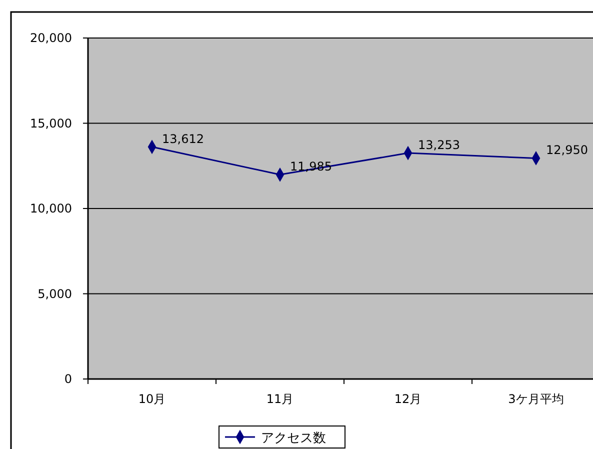  I want to click on y-tick-label: 15,000, so click(51, 123).